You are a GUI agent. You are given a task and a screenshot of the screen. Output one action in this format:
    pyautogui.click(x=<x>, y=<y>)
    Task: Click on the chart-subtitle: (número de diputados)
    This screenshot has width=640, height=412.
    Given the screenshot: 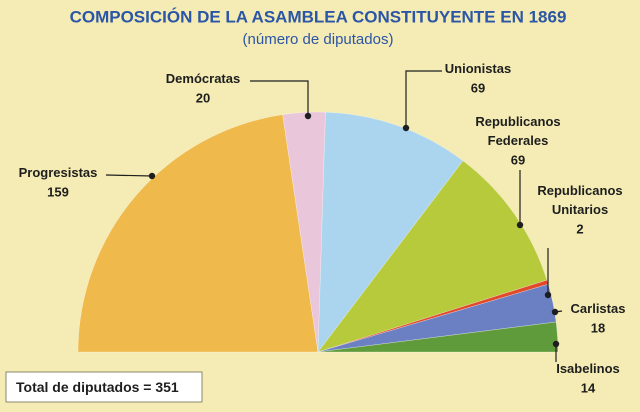 What is the action you would take?
    pyautogui.click(x=318, y=39)
    